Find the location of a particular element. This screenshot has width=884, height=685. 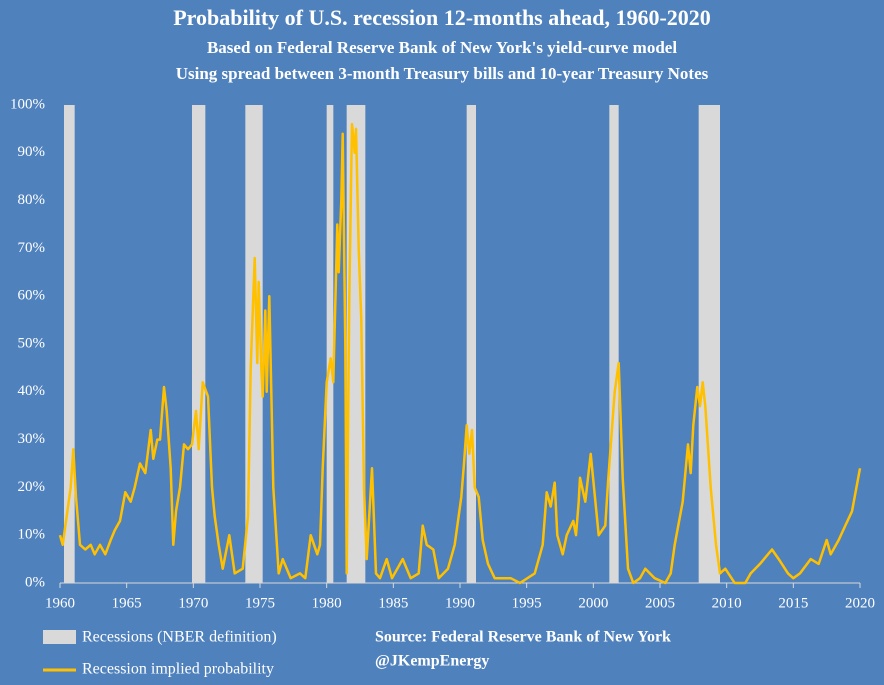

y-tick-label: 20% is located at coordinates (32, 487).